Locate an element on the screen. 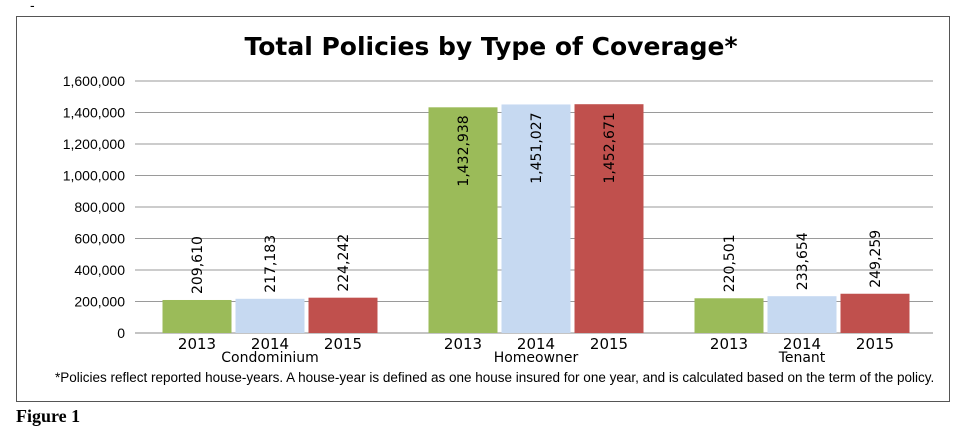 Image resolution: width=976 pixels, height=440 pixels. bar-homeowner-2014 is located at coordinates (536, 218).